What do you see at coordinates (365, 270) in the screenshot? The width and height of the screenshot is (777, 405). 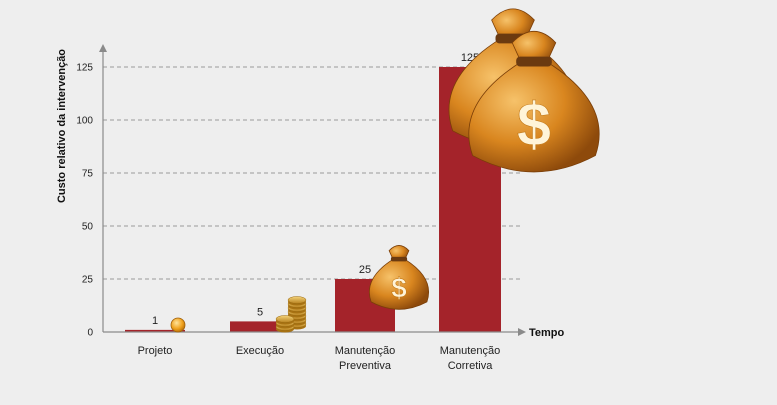 I see `data-label: 25` at bounding box center [365, 270].